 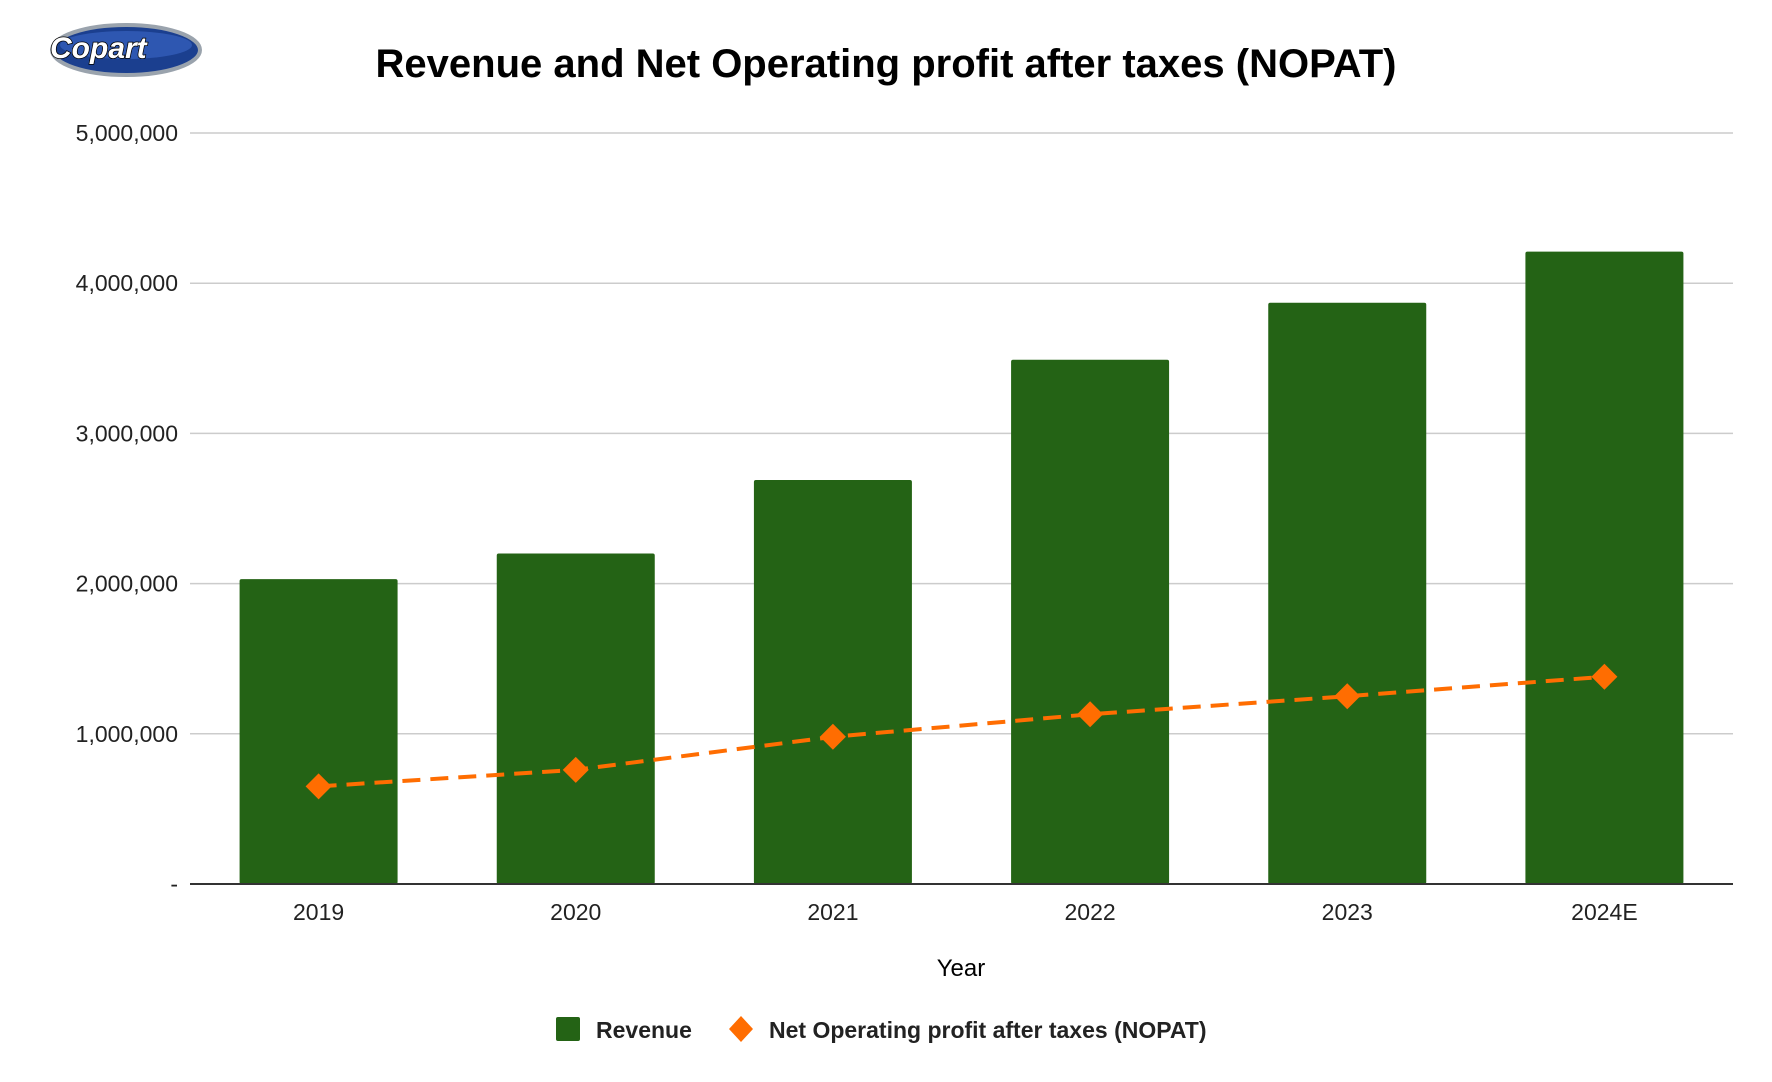 I want to click on x-tick-label: 2021, so click(x=832, y=912).